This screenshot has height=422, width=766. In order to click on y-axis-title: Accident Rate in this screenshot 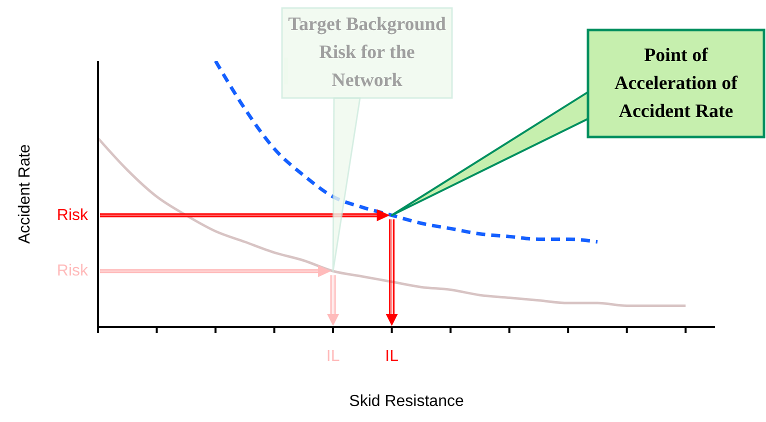, I will do `click(25, 194)`.